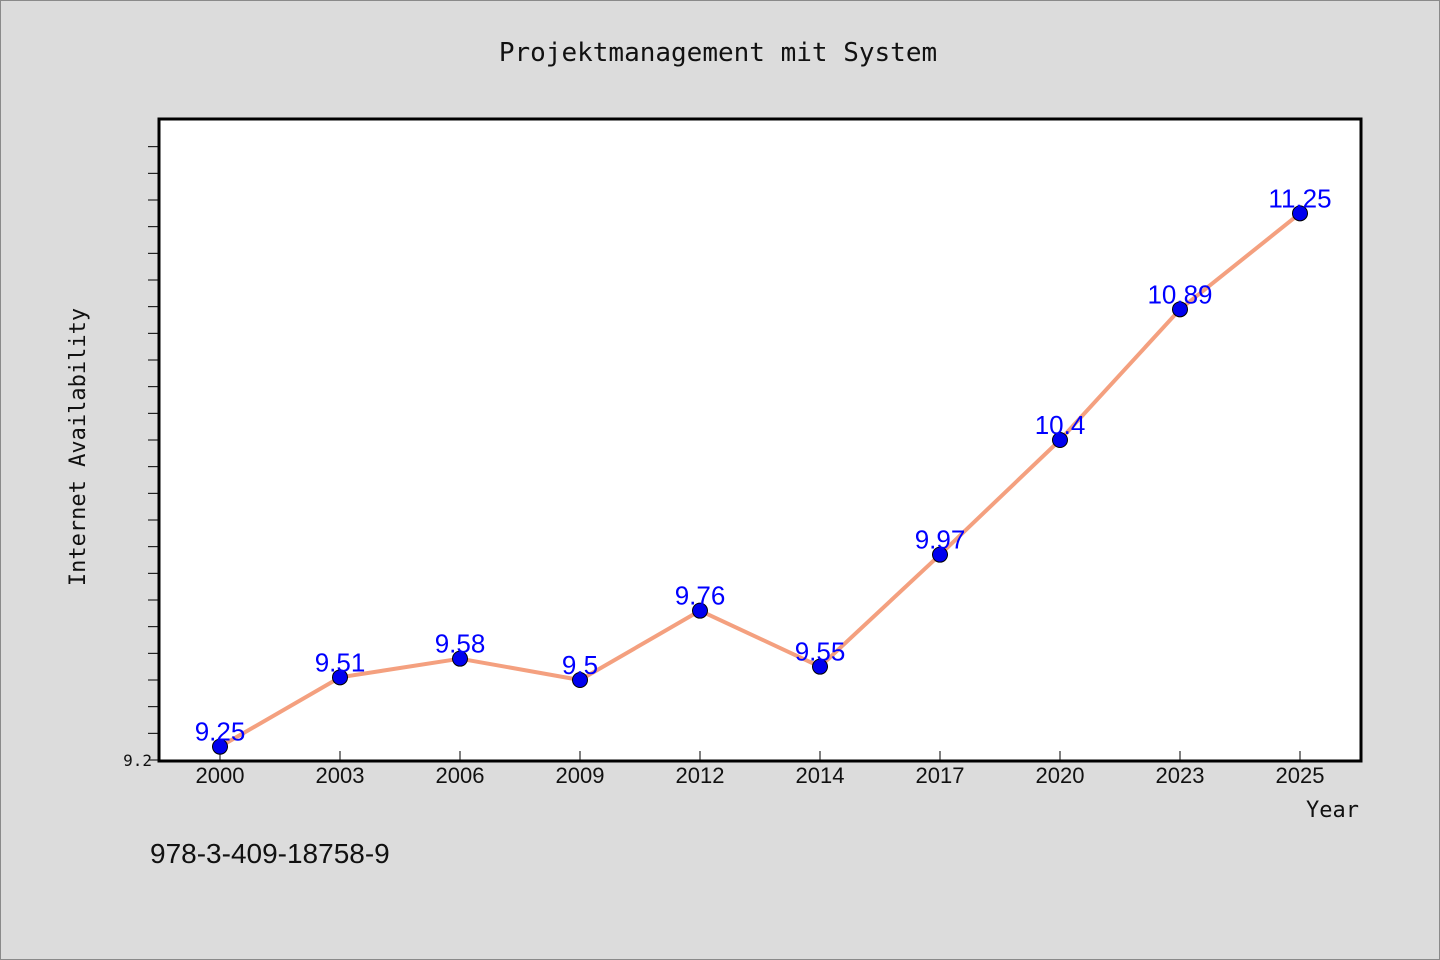 This screenshot has height=960, width=1440. What do you see at coordinates (820, 775) in the screenshot?
I see `x-tick-label: 2014` at bounding box center [820, 775].